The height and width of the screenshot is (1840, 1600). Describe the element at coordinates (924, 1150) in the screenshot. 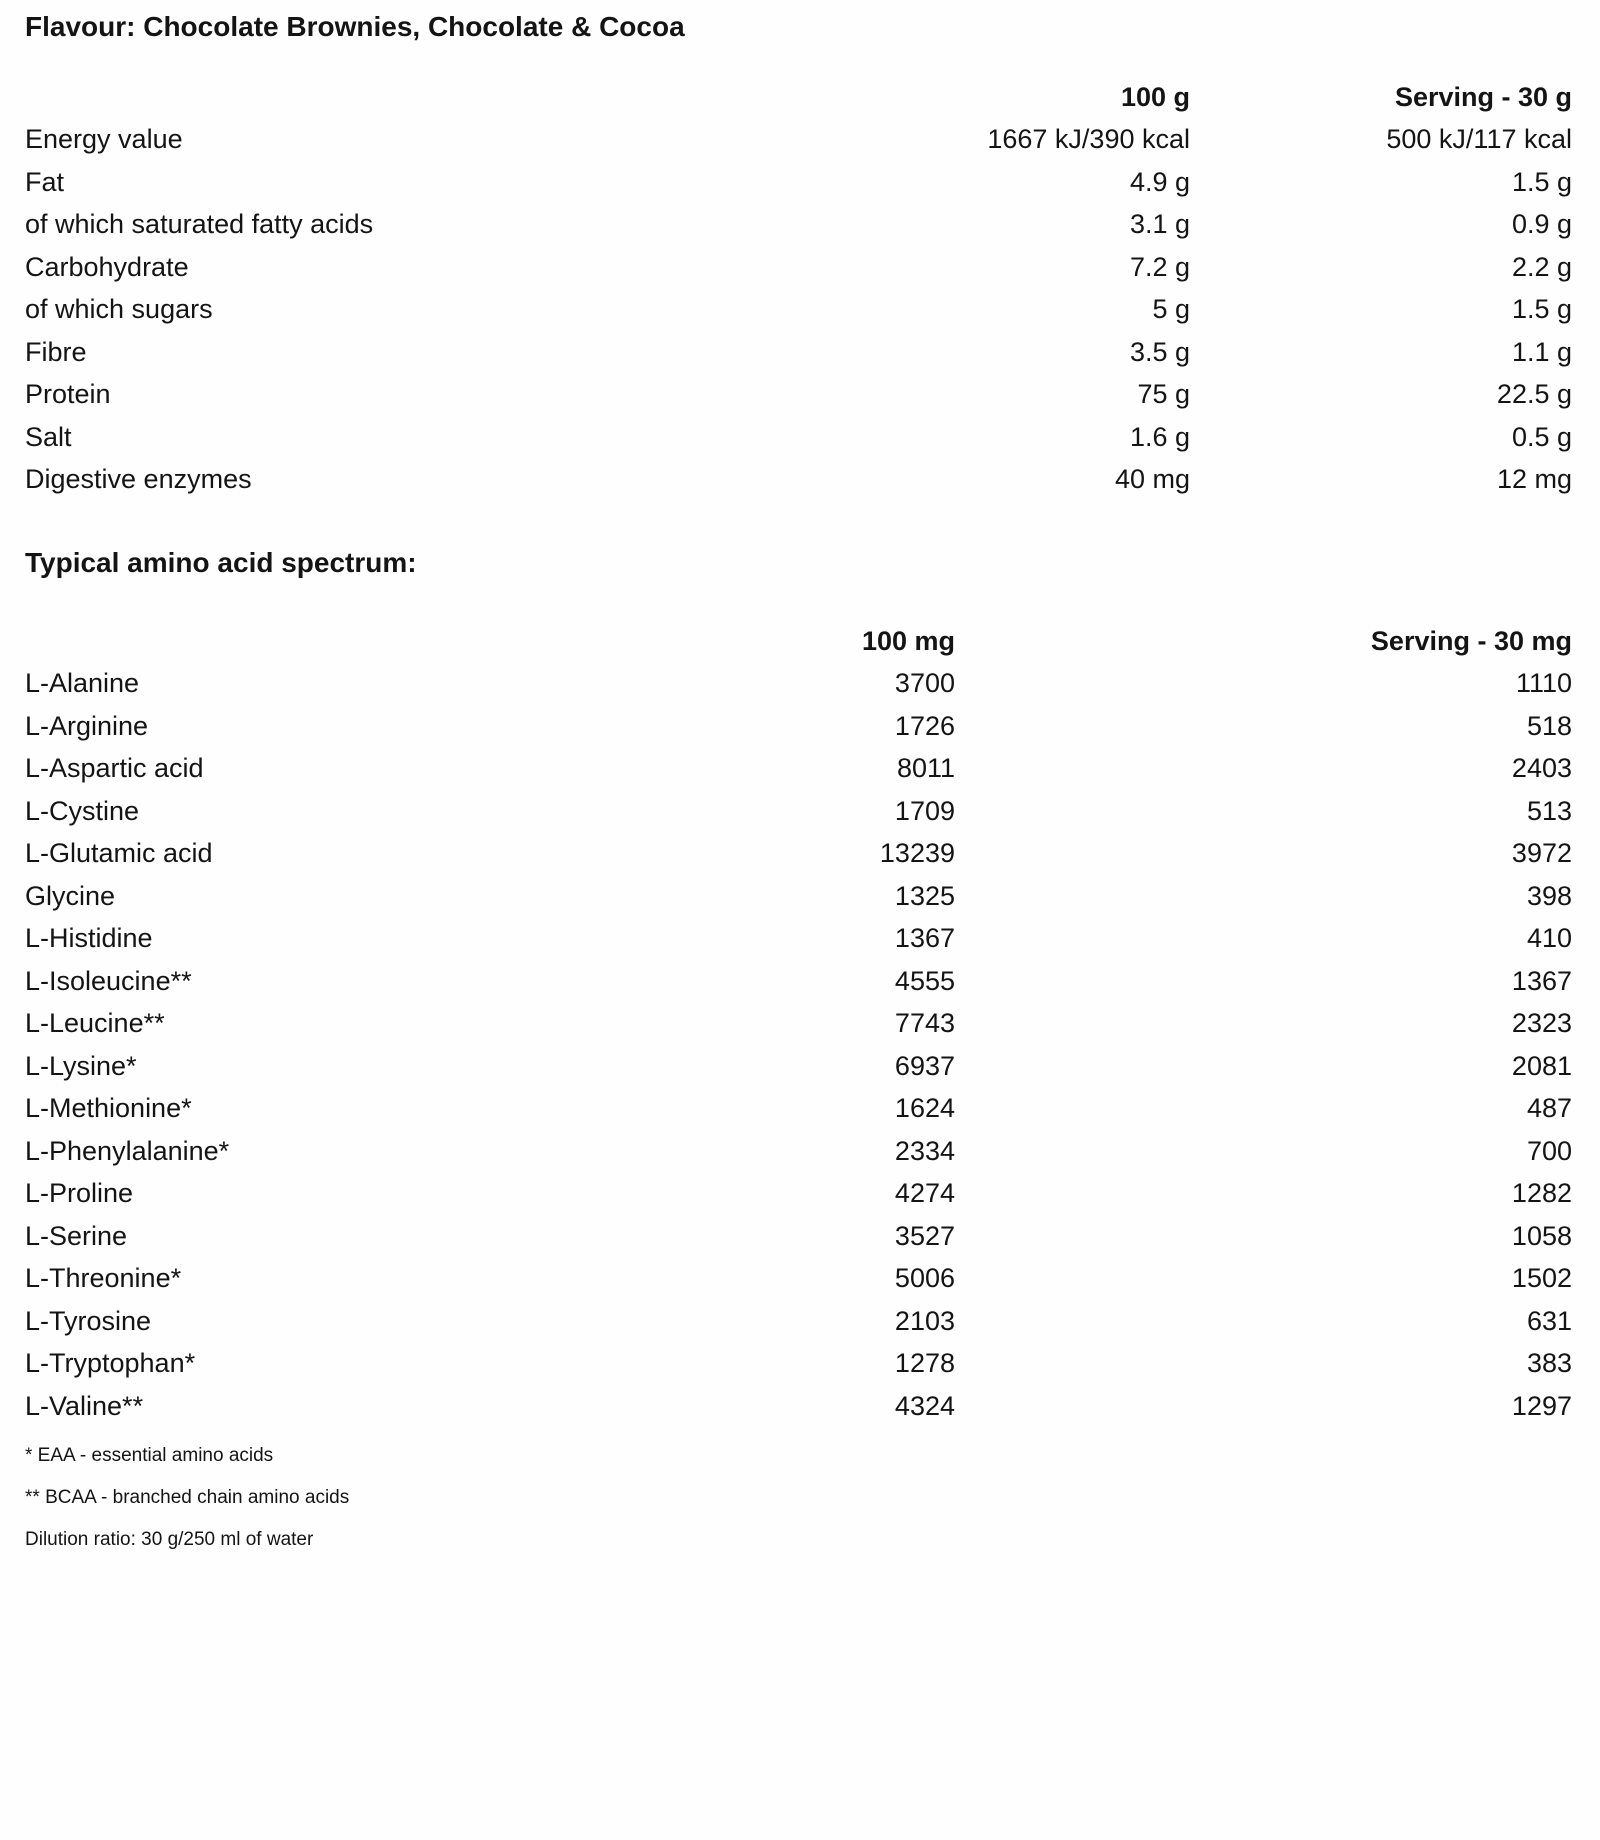

I see `row-value-100: 2334` at that location.